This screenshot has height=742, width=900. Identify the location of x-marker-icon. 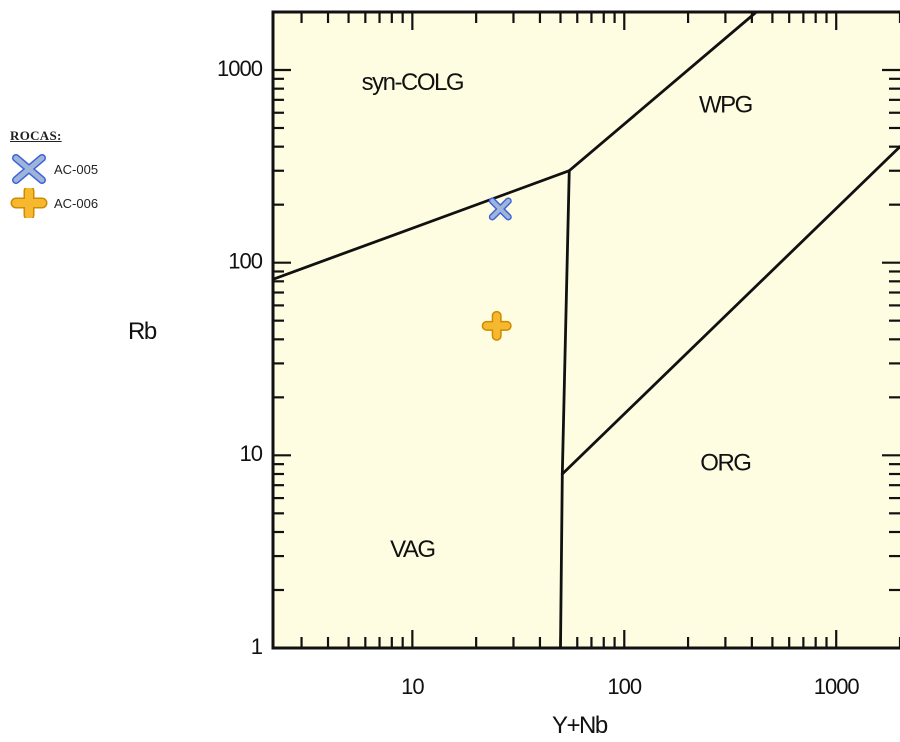
(29, 169).